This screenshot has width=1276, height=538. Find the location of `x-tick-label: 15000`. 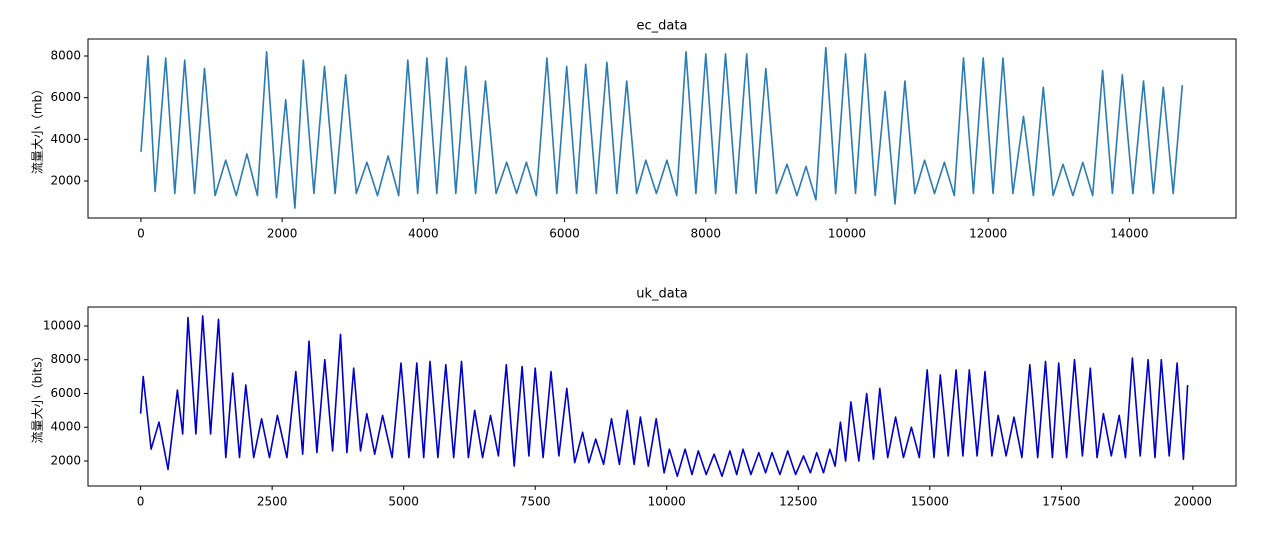

x-tick-label: 15000 is located at coordinates (930, 502).